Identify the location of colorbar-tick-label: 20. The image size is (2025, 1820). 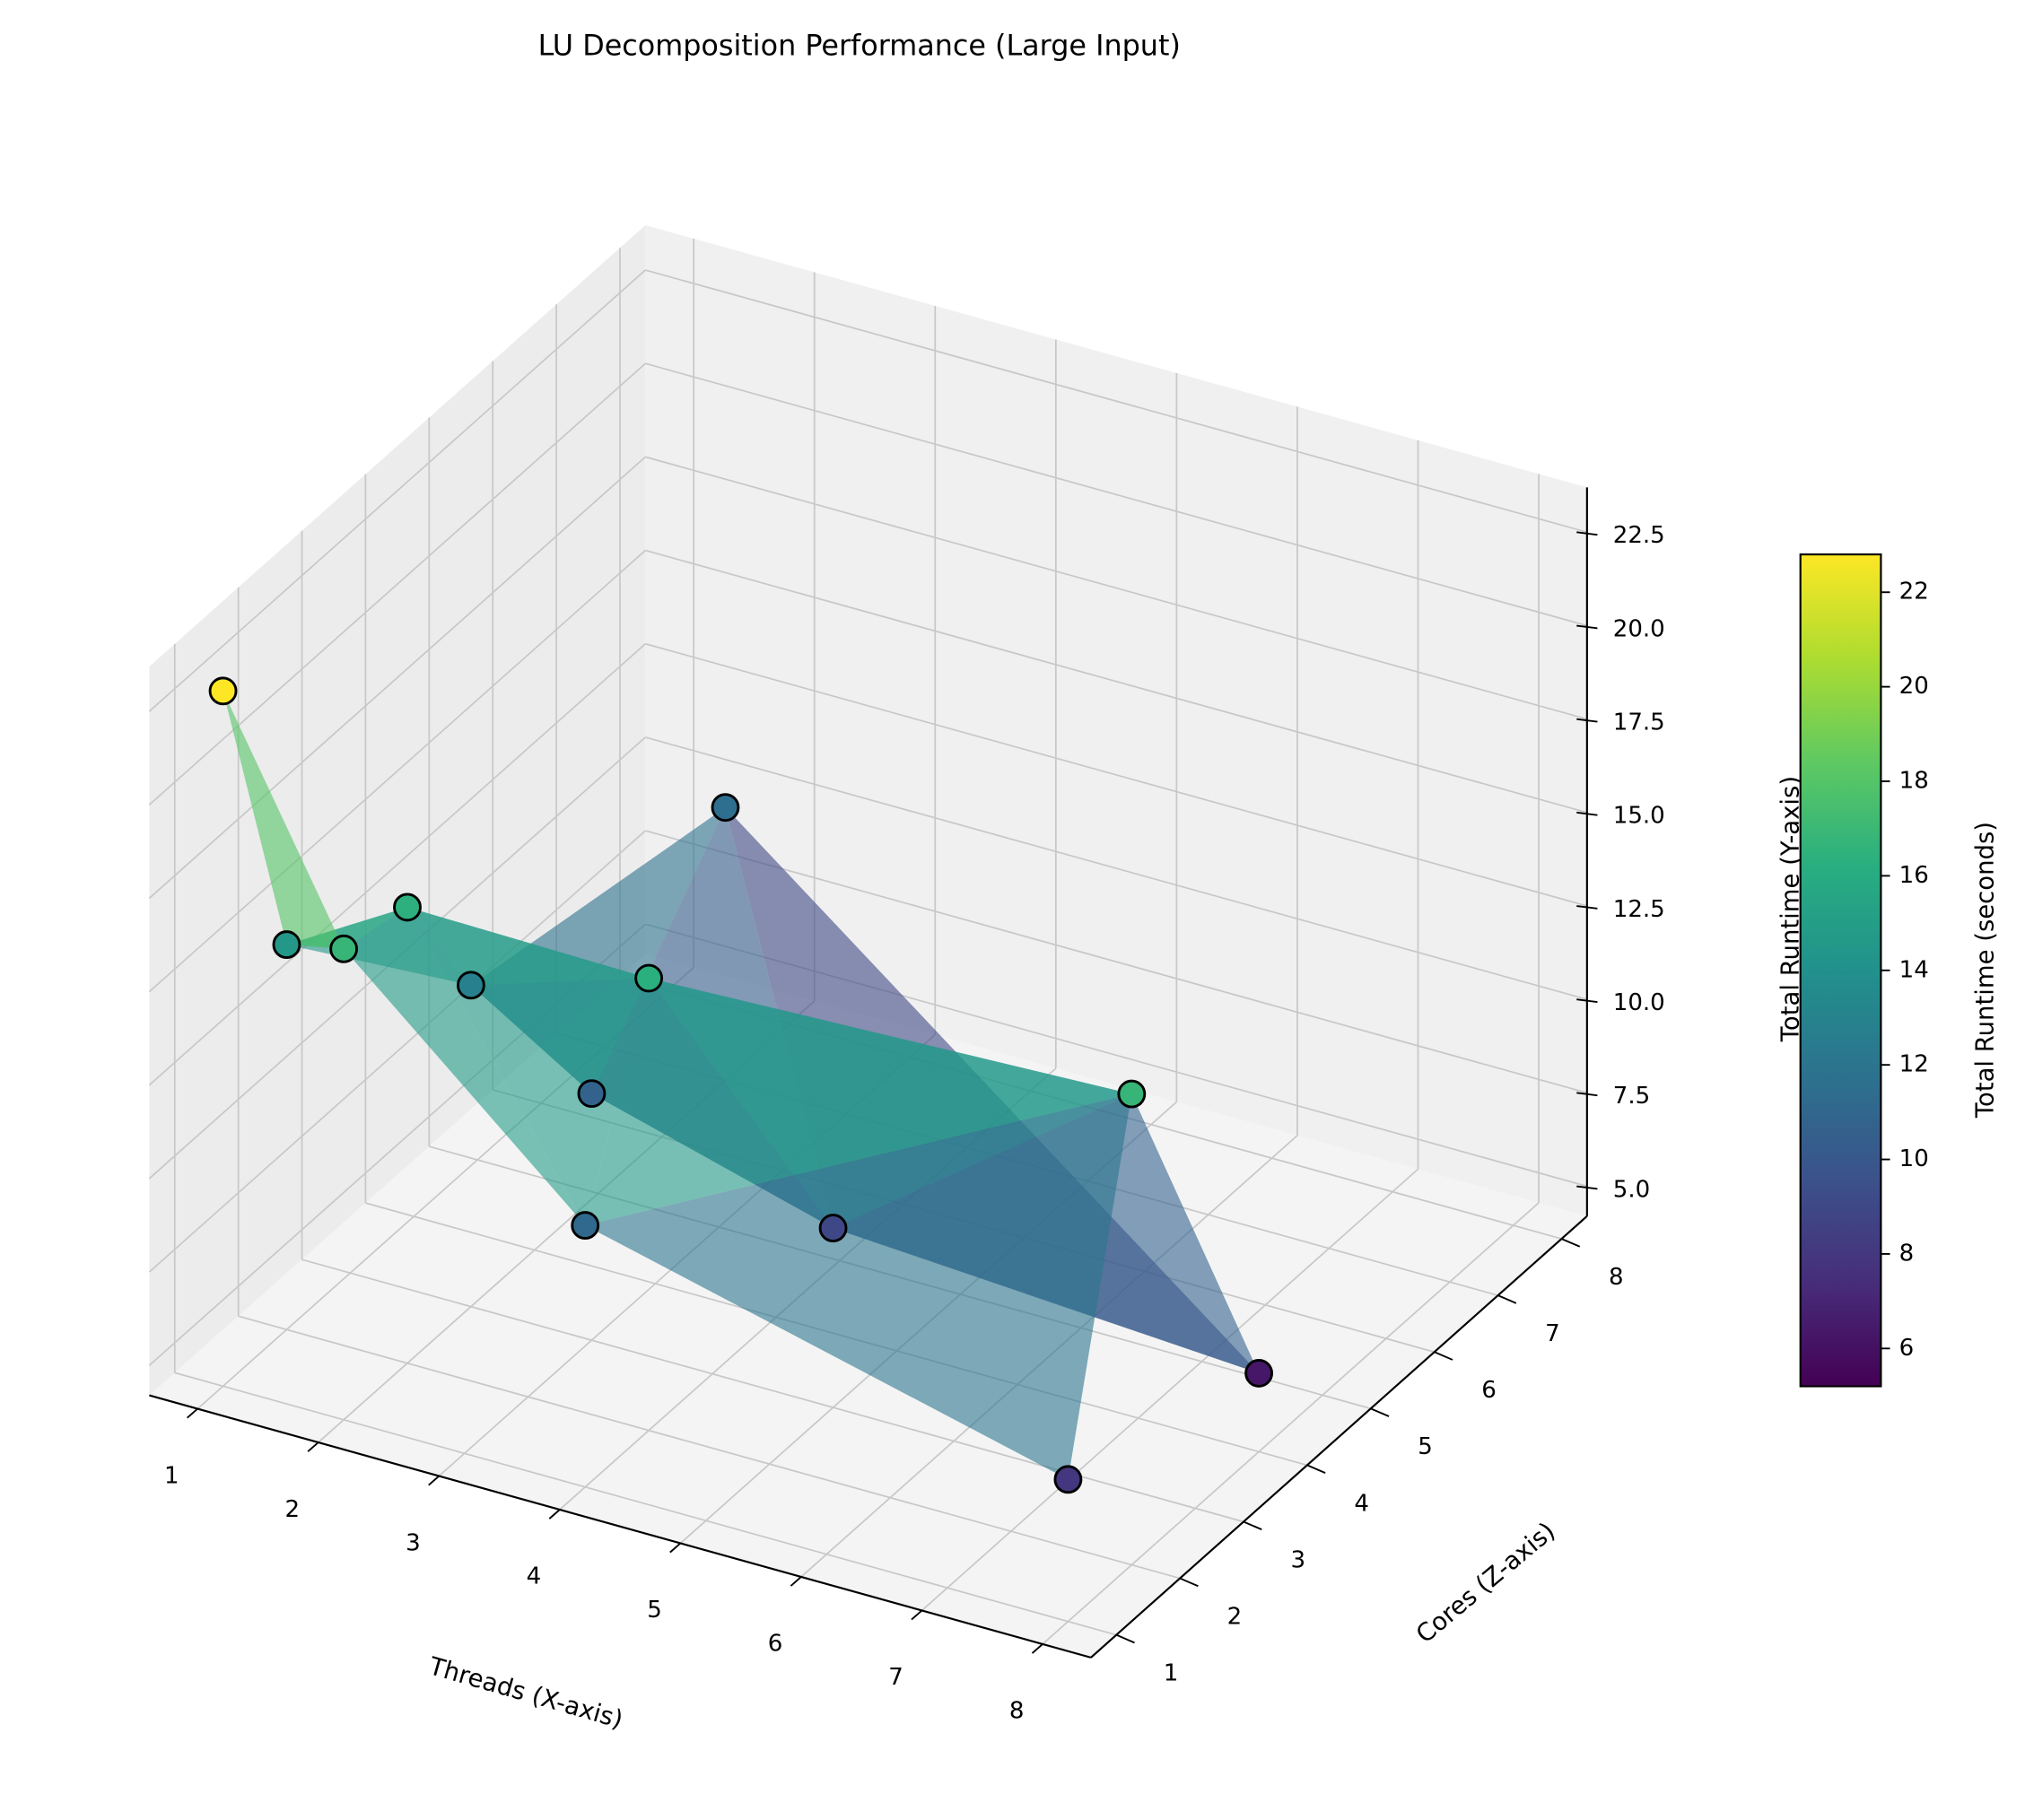
(1914, 686).